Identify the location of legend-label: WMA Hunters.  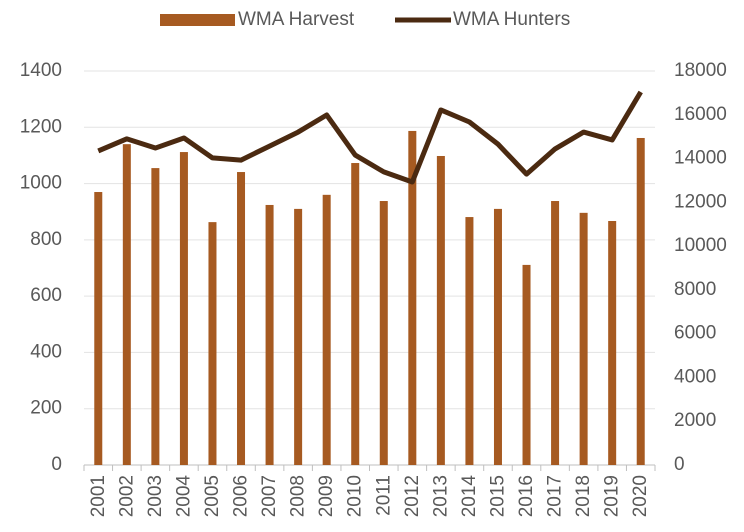
(511, 19).